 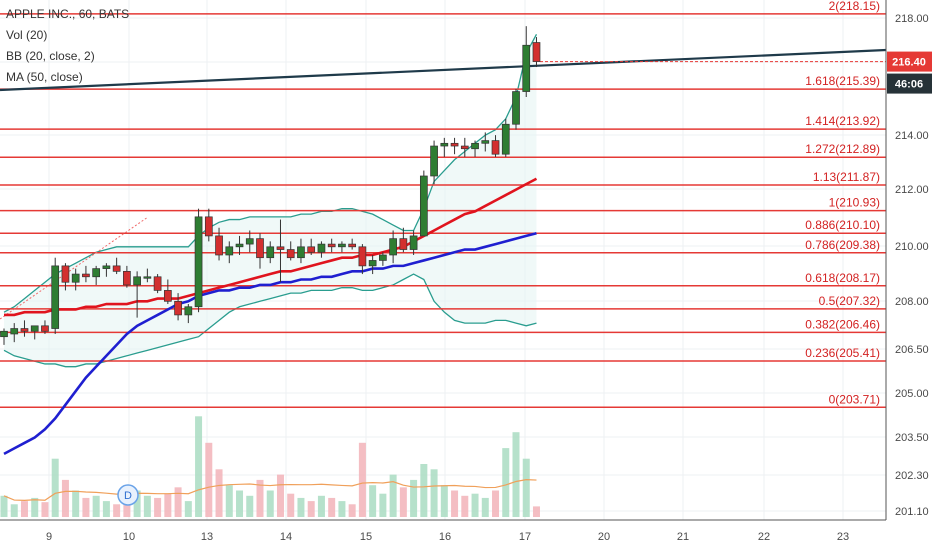 I want to click on legend-volume: Vol (20), so click(x=27, y=35).